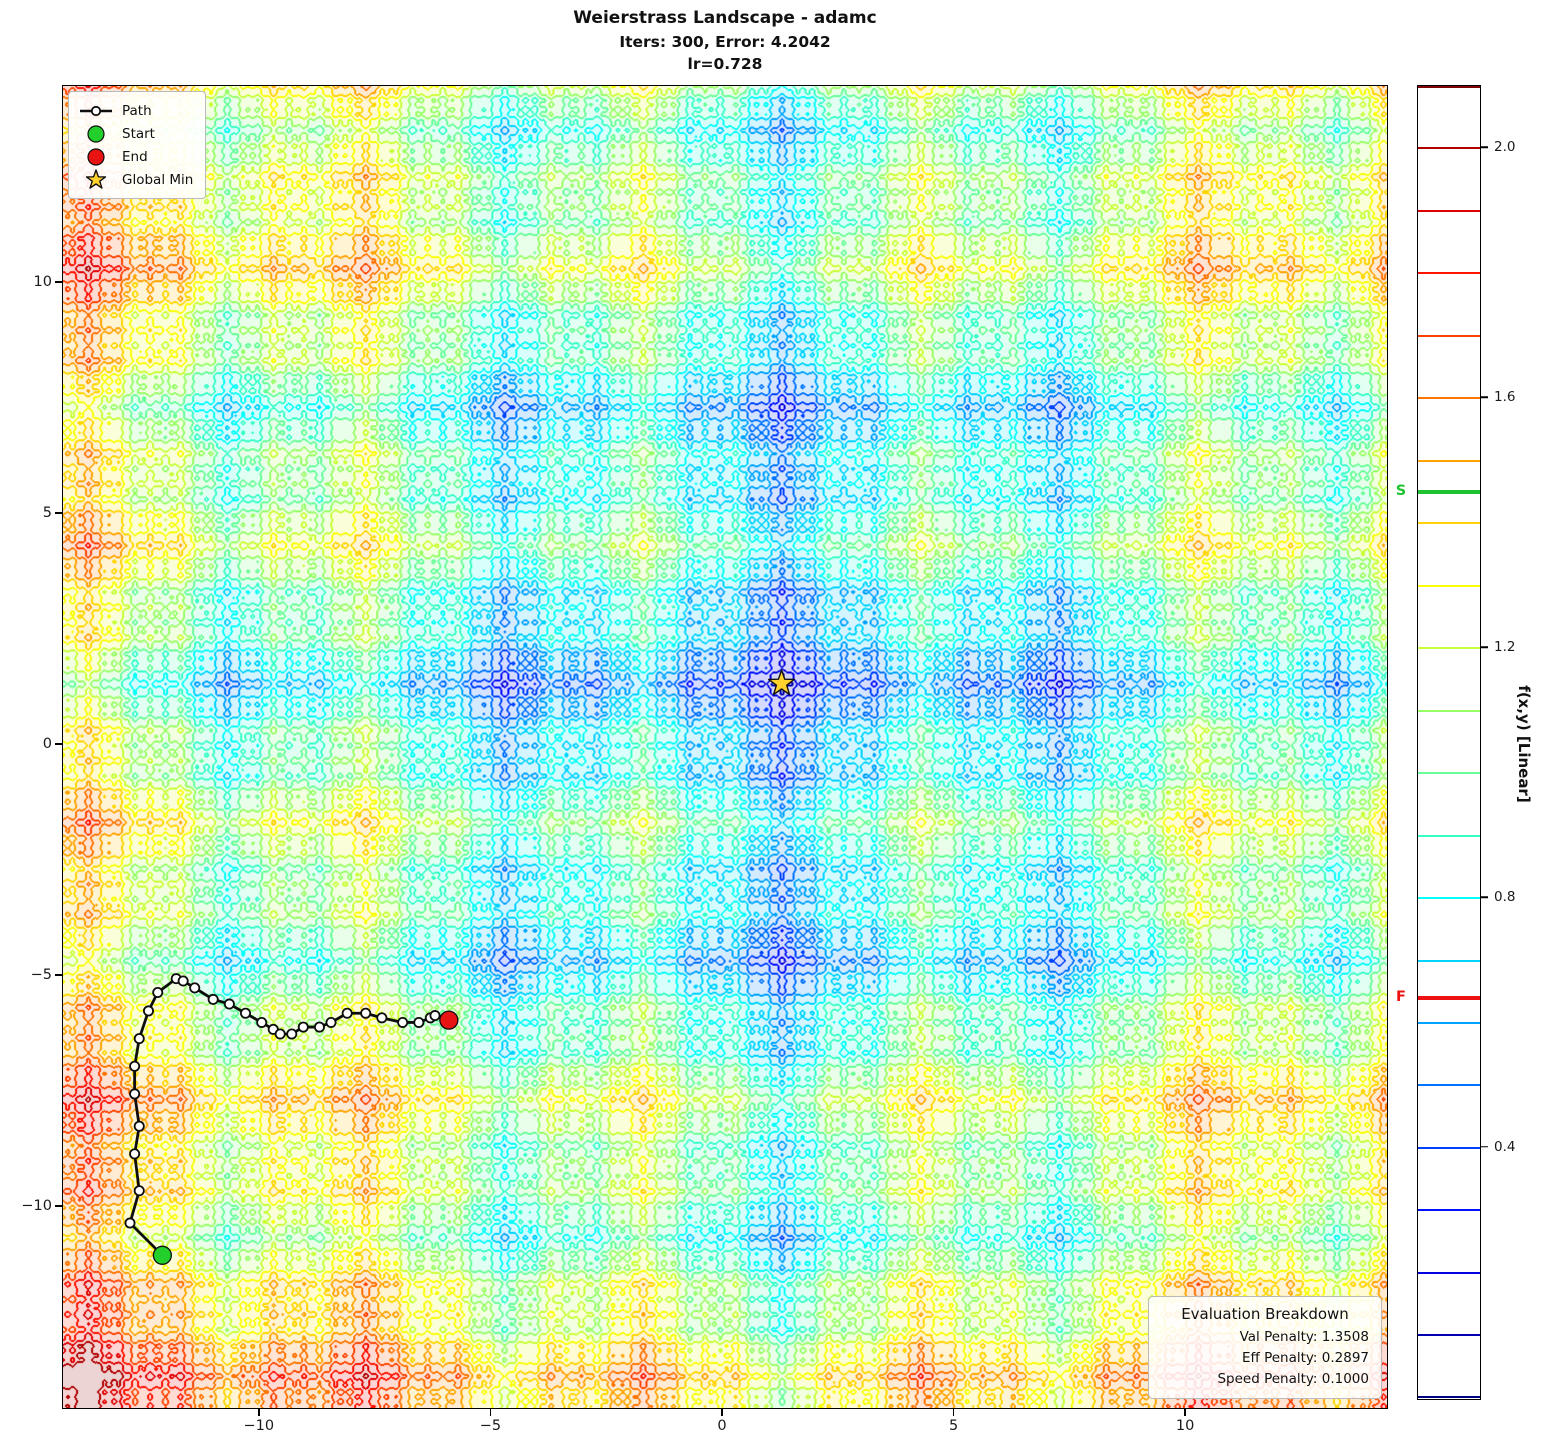 This screenshot has width=1552, height=1448. I want to click on global-min-star-marker, so click(782, 682).